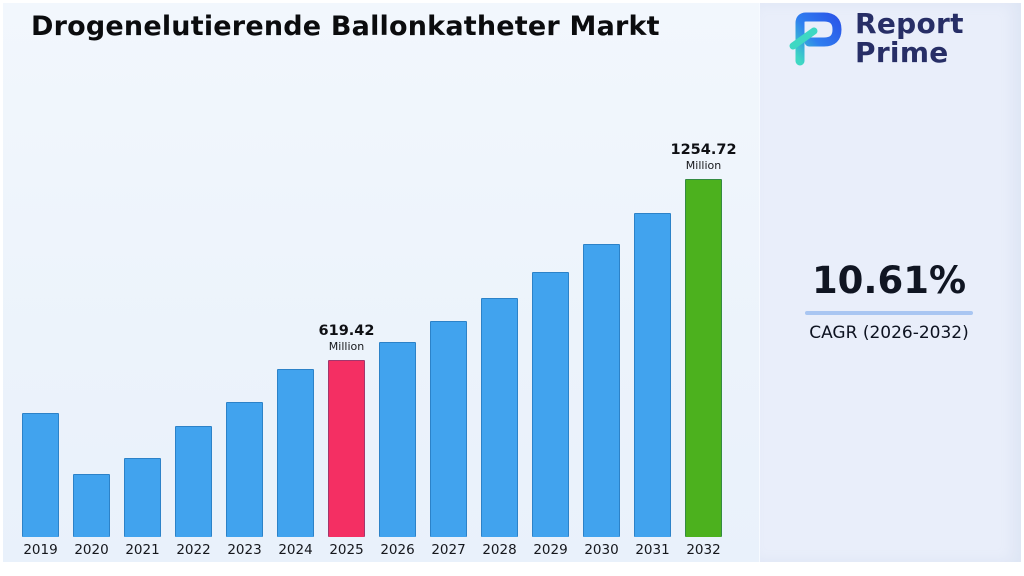 The width and height of the screenshot is (1024, 576). I want to click on bar-2031, so click(652, 375).